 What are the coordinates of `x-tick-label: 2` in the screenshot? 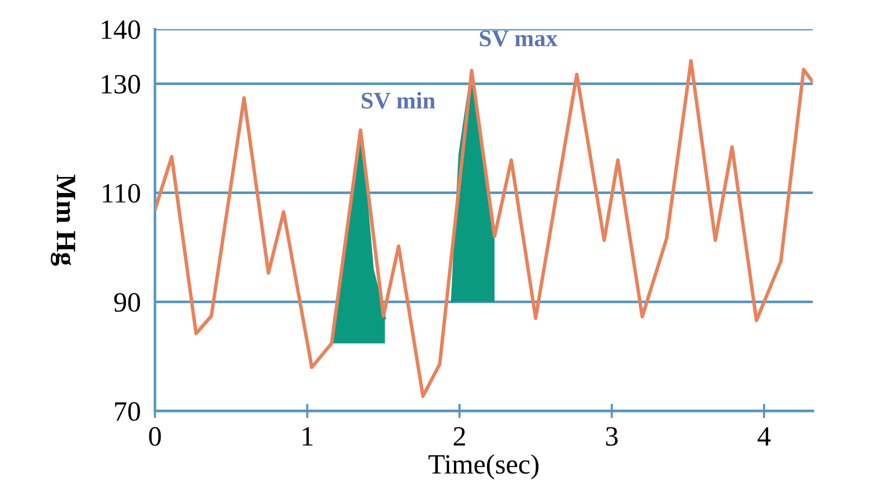 It's located at (459, 436).